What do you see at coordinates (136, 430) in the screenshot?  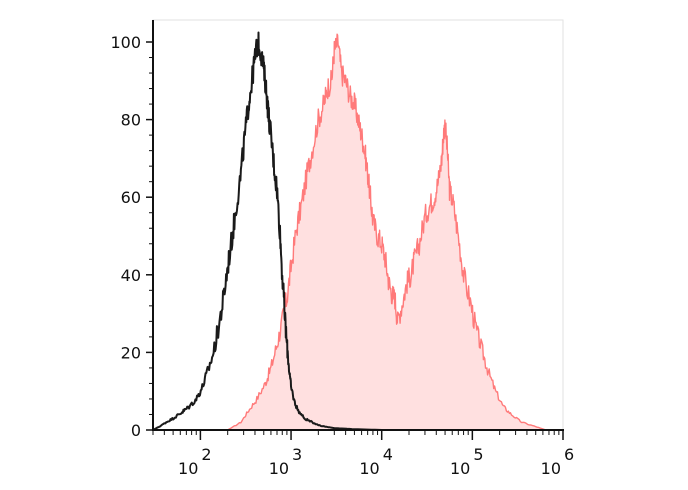 I see `y-tick-label: 0` at bounding box center [136, 430].